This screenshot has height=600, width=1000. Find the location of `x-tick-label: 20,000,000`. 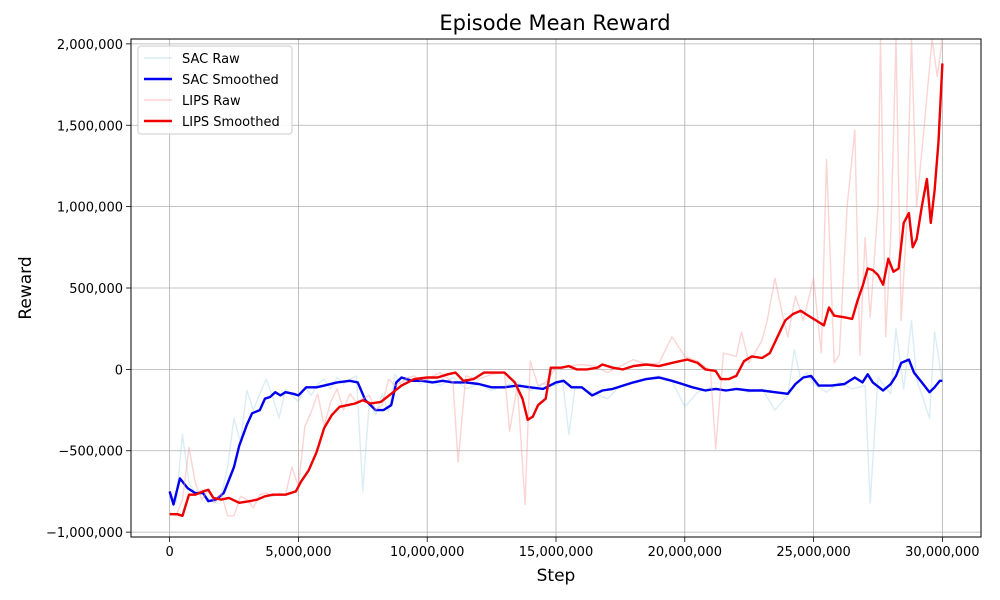

x-tick-label: 20,000,000 is located at coordinates (685, 552).